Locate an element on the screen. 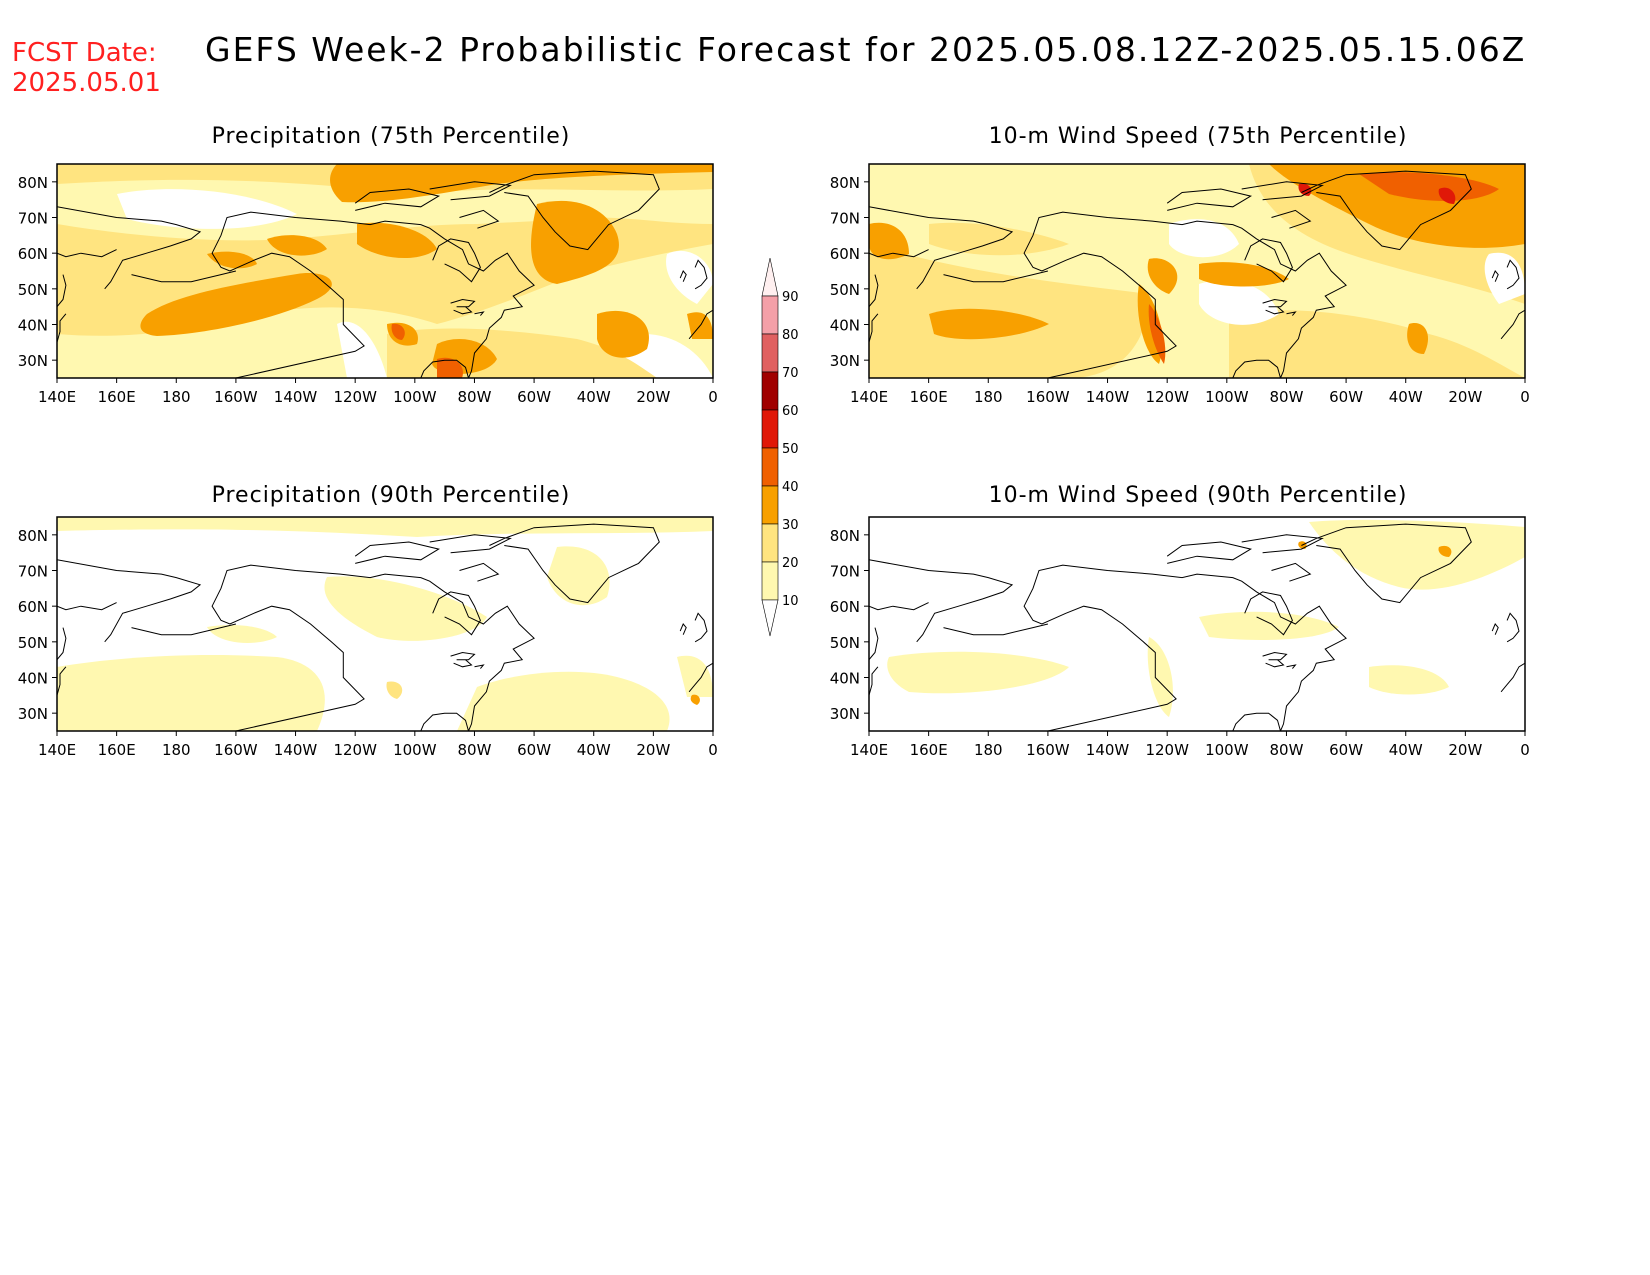 Image resolution: width=1650 pixels, height=1275 pixels. colorbar: 90 80 70 60 50 40 30 20 10 is located at coordinates (780, 447).